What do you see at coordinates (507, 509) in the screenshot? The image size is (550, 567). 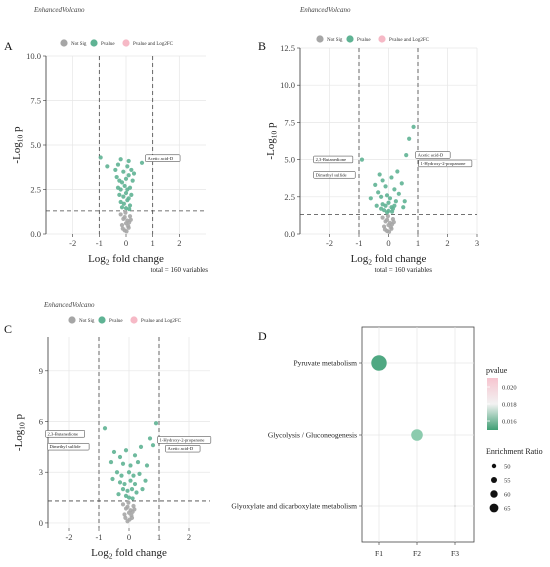 I see `enrichment-legend-label: 65` at bounding box center [507, 509].